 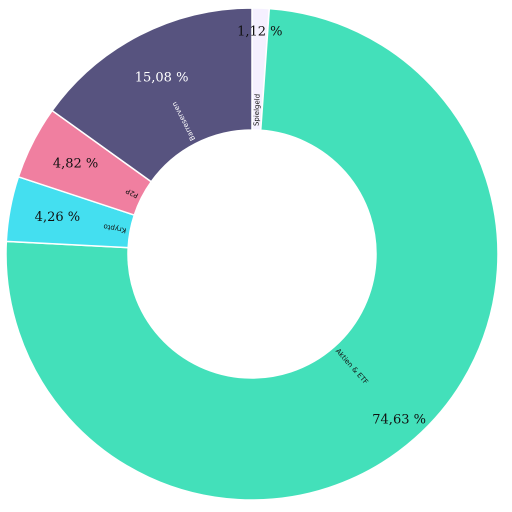 What do you see at coordinates (162, 77) in the screenshot?
I see `slice-value-barreserven: 15,08 %` at bounding box center [162, 77].